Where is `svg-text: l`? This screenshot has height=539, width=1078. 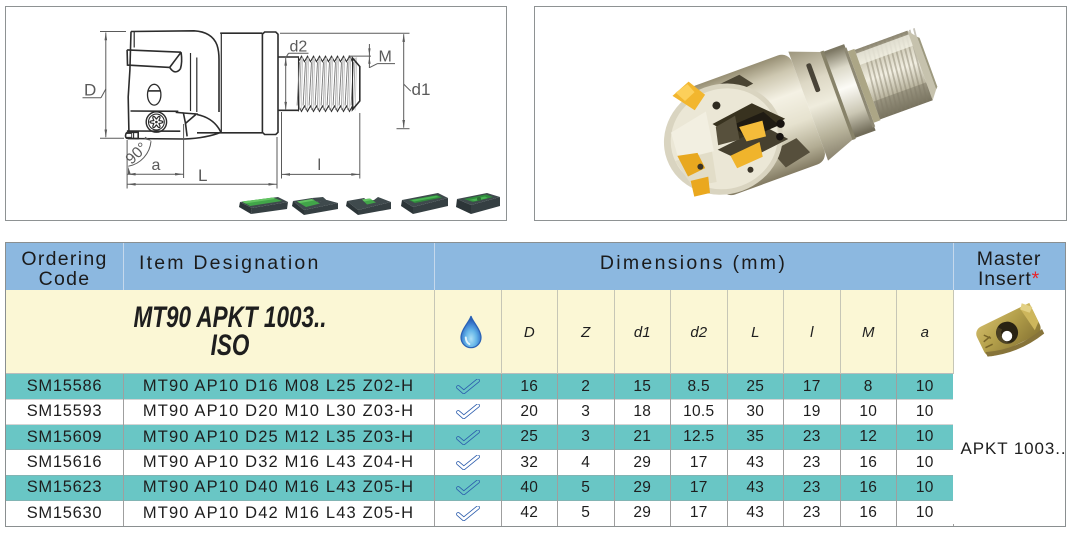
svg-text: l is located at coordinates (320, 165).